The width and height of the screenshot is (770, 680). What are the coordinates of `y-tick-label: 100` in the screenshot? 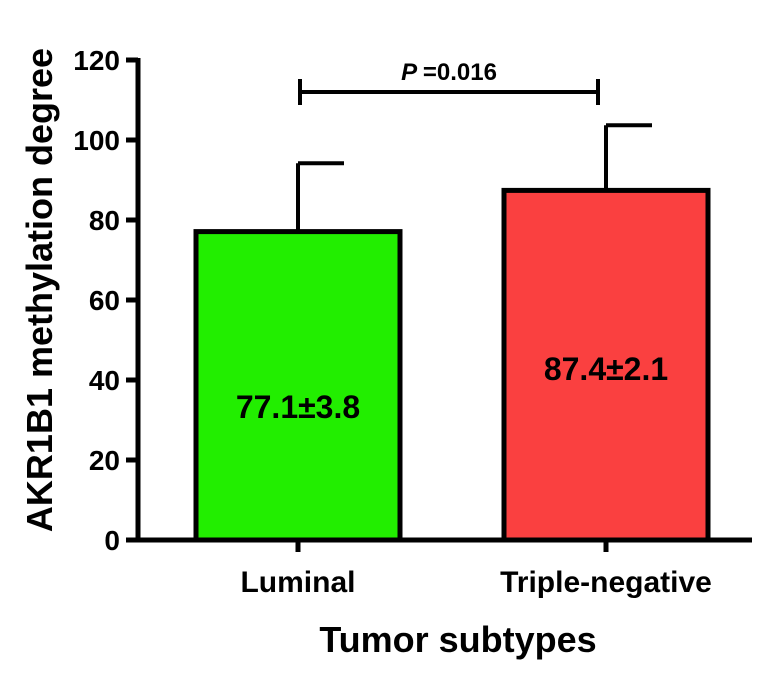 It's located at (96, 140).